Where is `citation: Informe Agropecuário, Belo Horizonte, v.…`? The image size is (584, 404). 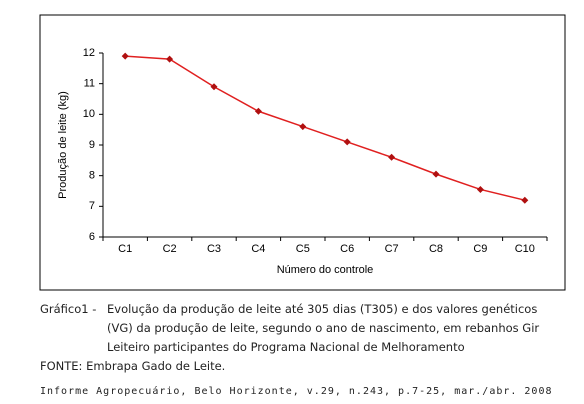 citation: Informe Agropecuário, Belo Horizonte, v.… is located at coordinates (296, 391).